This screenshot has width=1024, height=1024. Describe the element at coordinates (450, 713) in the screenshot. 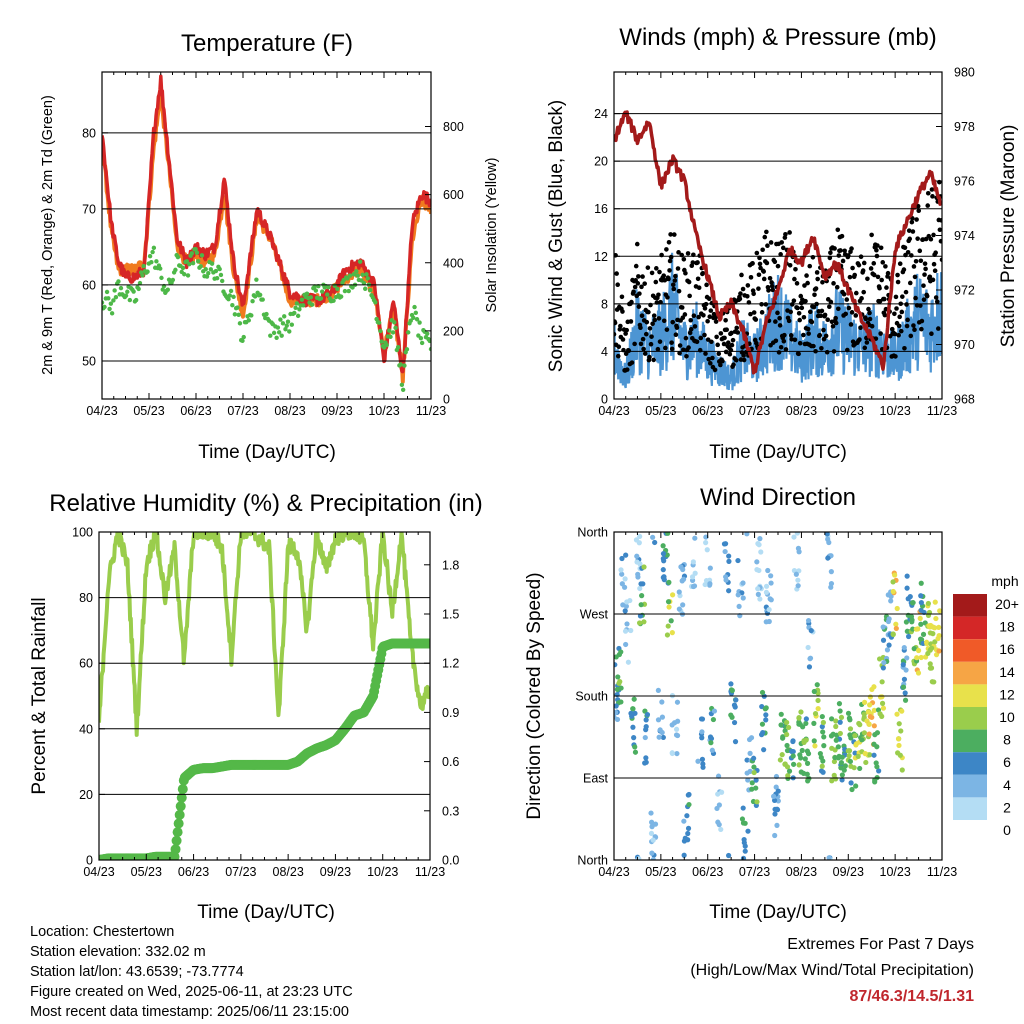

I see `y2-tick-label: 0.9` at that location.